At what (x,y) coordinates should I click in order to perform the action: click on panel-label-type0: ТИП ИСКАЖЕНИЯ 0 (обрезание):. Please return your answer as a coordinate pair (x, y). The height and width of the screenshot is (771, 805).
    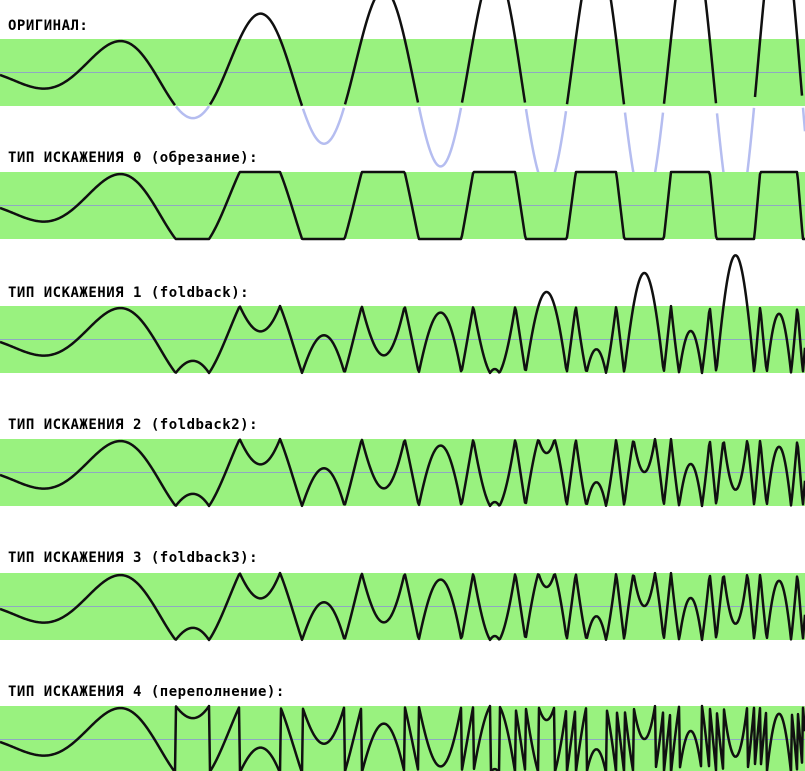
    Looking at the image, I should click on (133, 158).